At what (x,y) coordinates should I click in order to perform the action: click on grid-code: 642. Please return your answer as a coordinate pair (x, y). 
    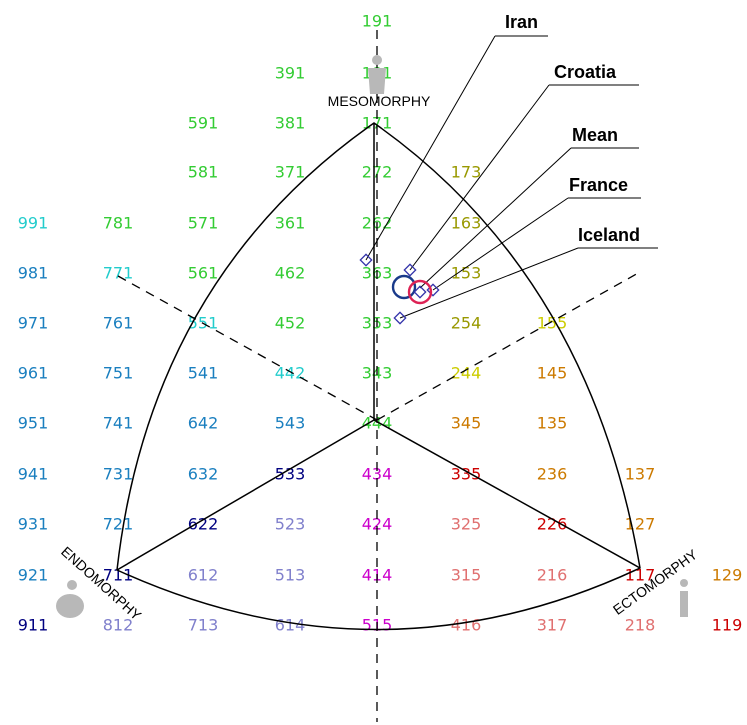
    Looking at the image, I should click on (203, 423).